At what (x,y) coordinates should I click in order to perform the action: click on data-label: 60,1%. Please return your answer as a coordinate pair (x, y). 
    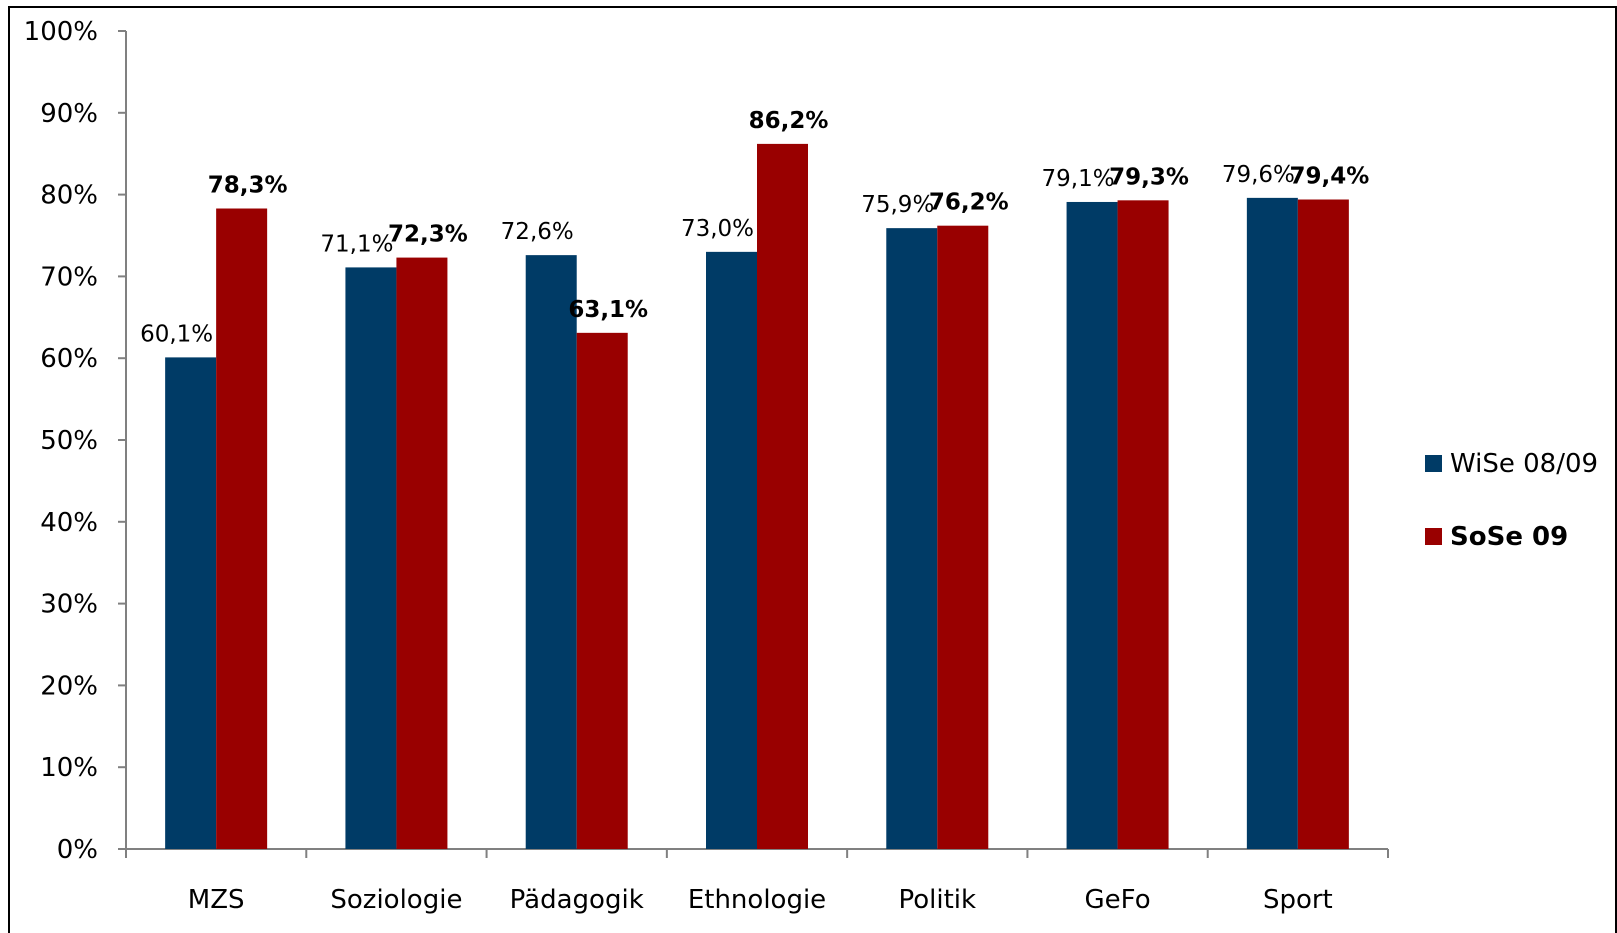
    Looking at the image, I should click on (176, 334).